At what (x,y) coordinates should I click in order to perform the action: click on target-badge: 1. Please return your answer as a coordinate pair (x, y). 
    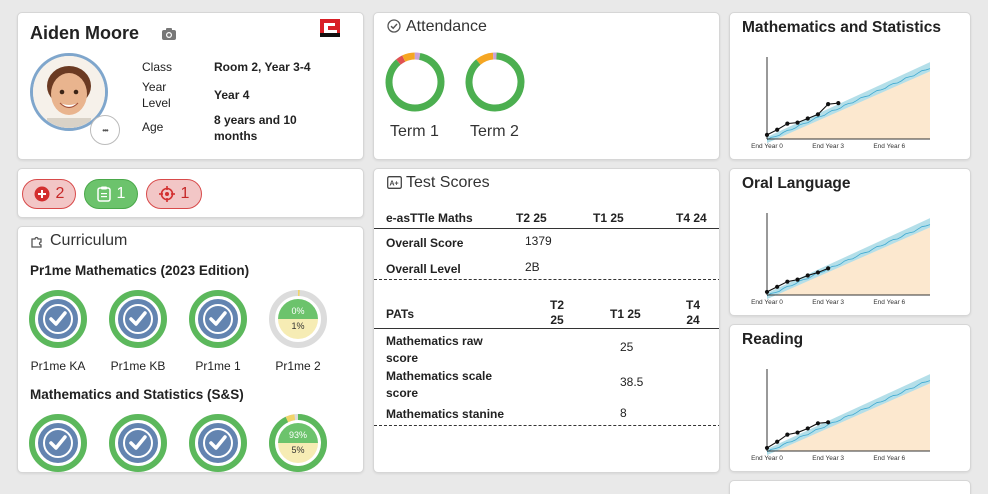
    Looking at the image, I should click on (174, 194).